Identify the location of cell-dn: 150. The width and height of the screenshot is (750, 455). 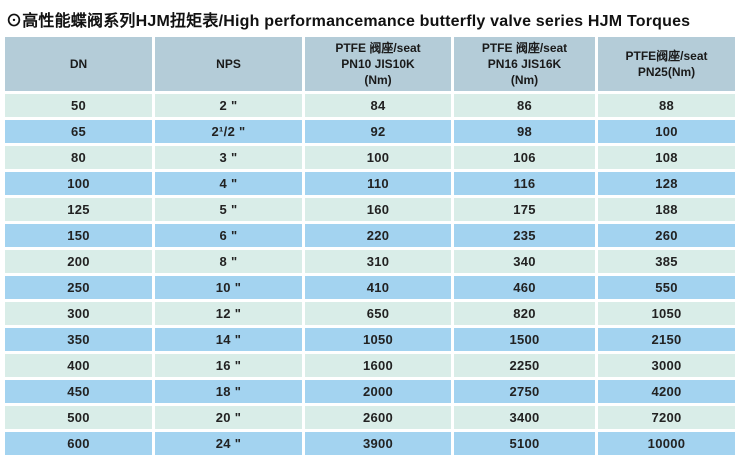
(78, 235).